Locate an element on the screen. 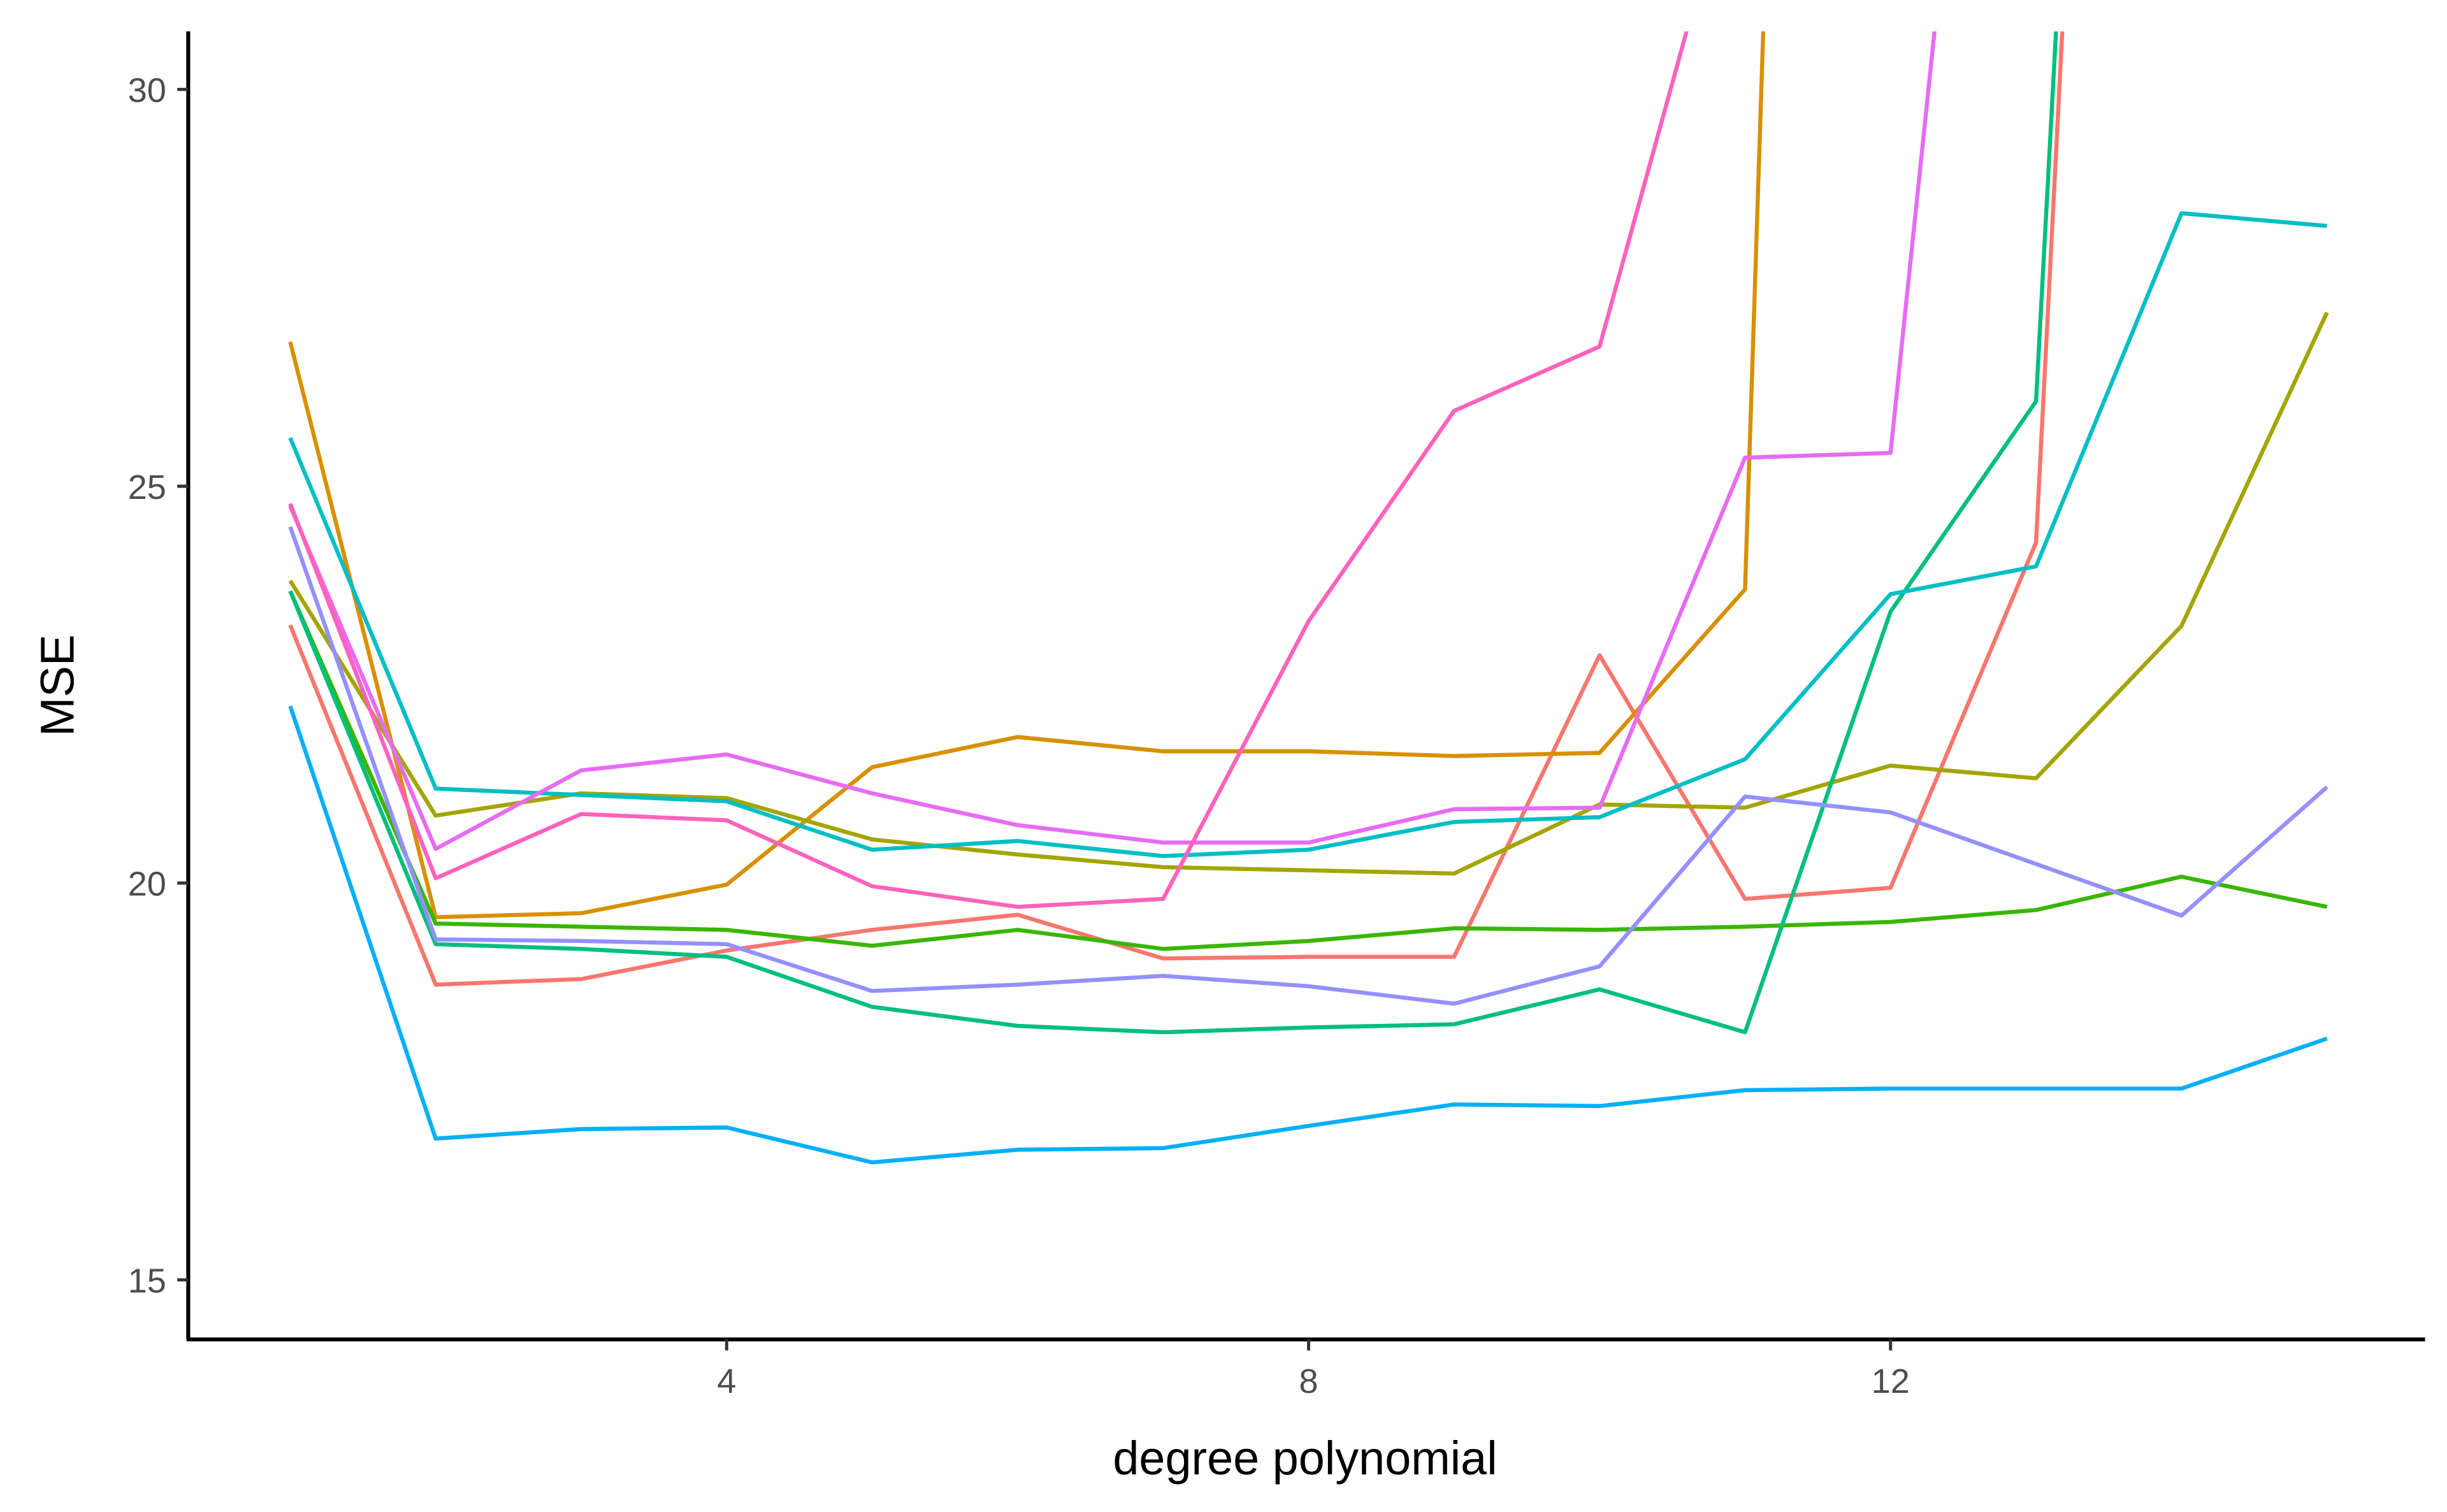 The width and height of the screenshot is (2447, 1512). x-tick-label: 8 is located at coordinates (1308, 1381).